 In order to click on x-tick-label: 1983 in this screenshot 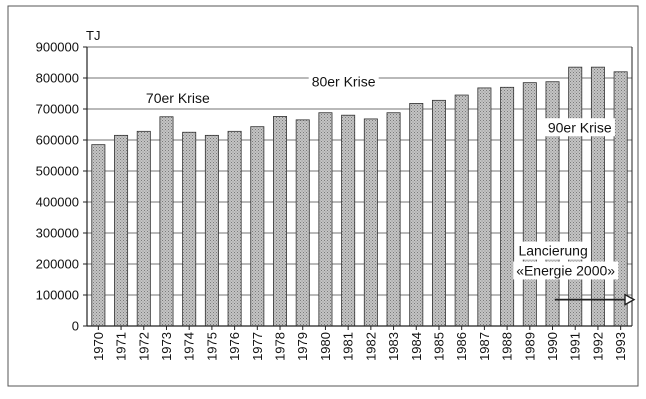, I will do `click(393, 346)`.